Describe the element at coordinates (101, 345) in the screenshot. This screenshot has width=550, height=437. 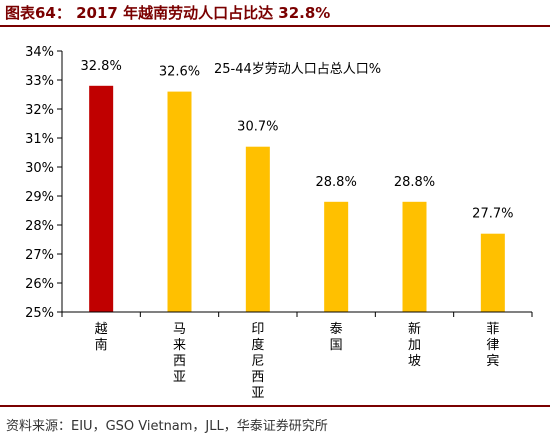
I see `x-category-label-char: 南` at that location.